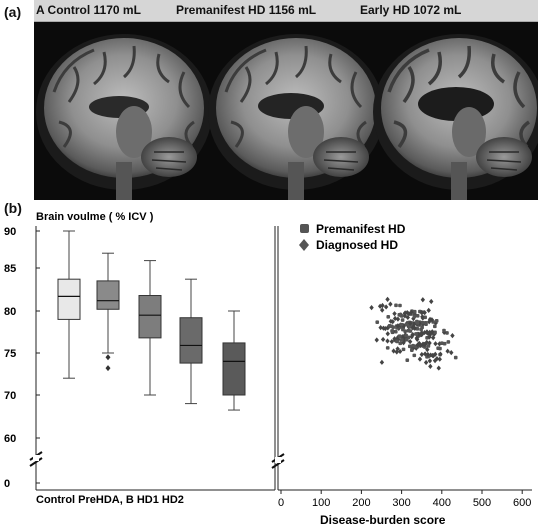 This screenshot has width=538, height=528. What do you see at coordinates (10, 396) in the screenshot?
I see `y-tick-label: 70` at bounding box center [10, 396].